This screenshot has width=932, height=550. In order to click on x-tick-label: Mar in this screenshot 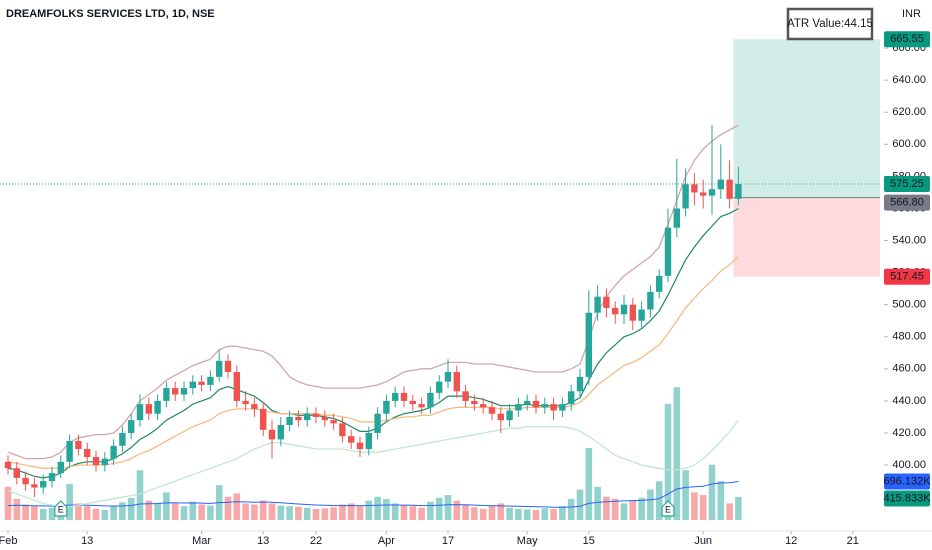, I will do `click(201, 541)`.